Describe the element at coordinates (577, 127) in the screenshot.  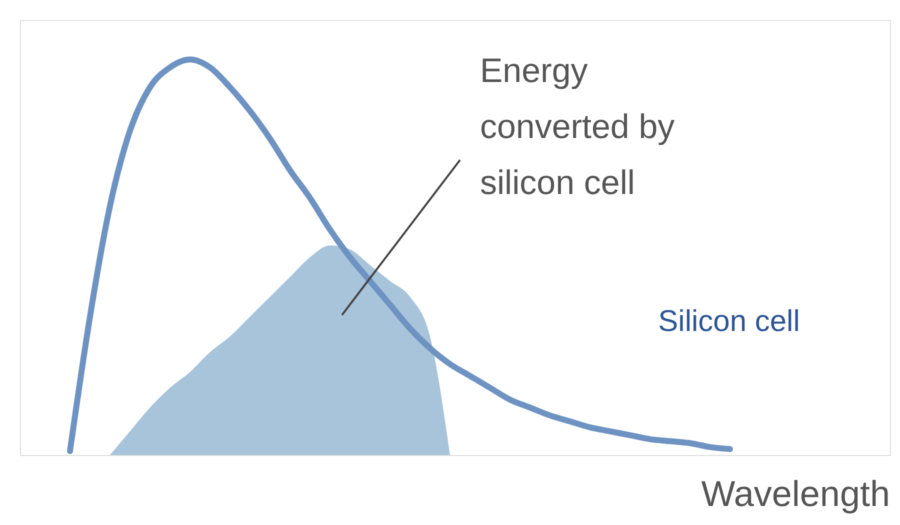
I see `annotation: Energy converted by silicon cell` at that location.